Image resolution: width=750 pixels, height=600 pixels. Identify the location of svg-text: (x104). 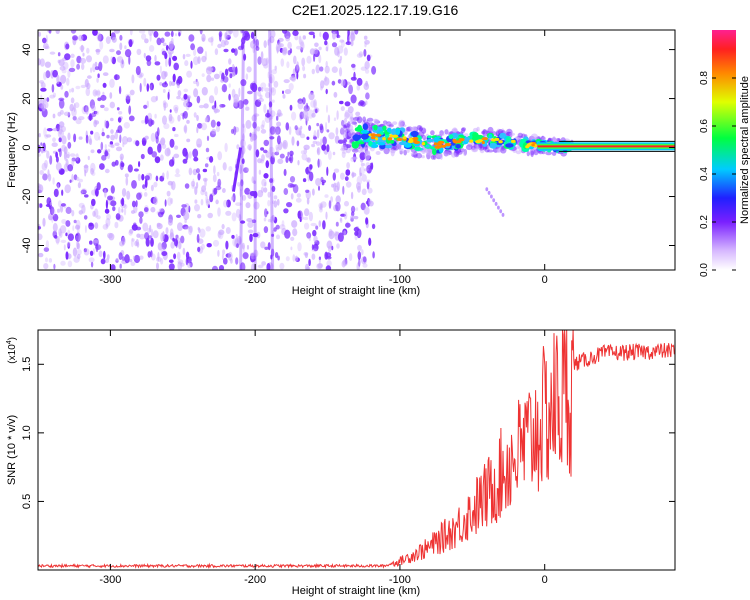
(12, 350).